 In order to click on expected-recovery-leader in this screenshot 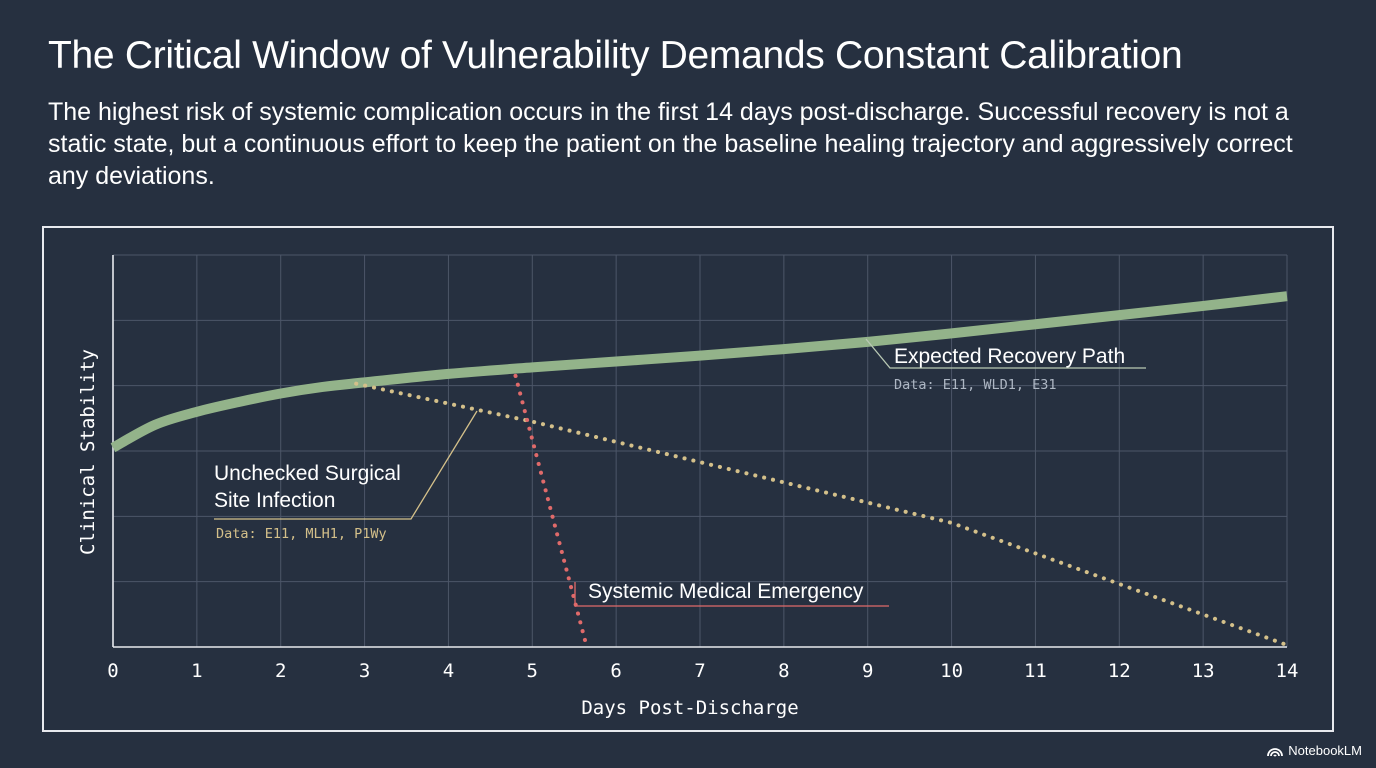, I will do `click(1005, 353)`.